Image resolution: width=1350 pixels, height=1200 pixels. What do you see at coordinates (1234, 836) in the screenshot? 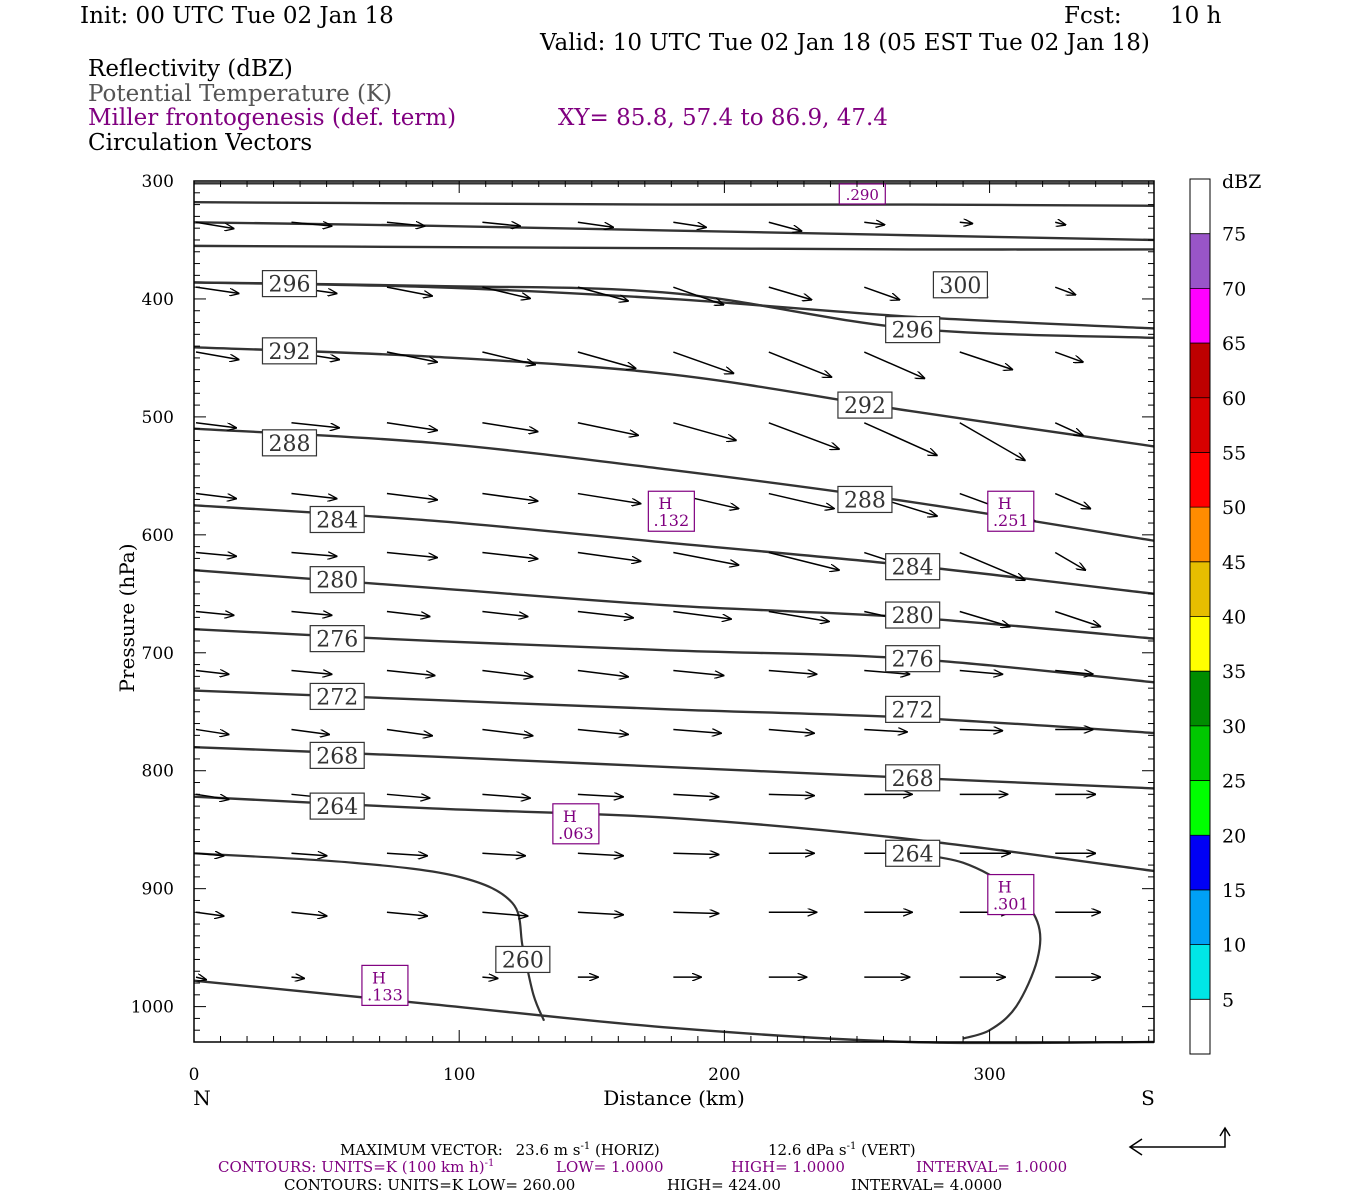
I see `colorbar-tick-label: 20` at bounding box center [1234, 836].